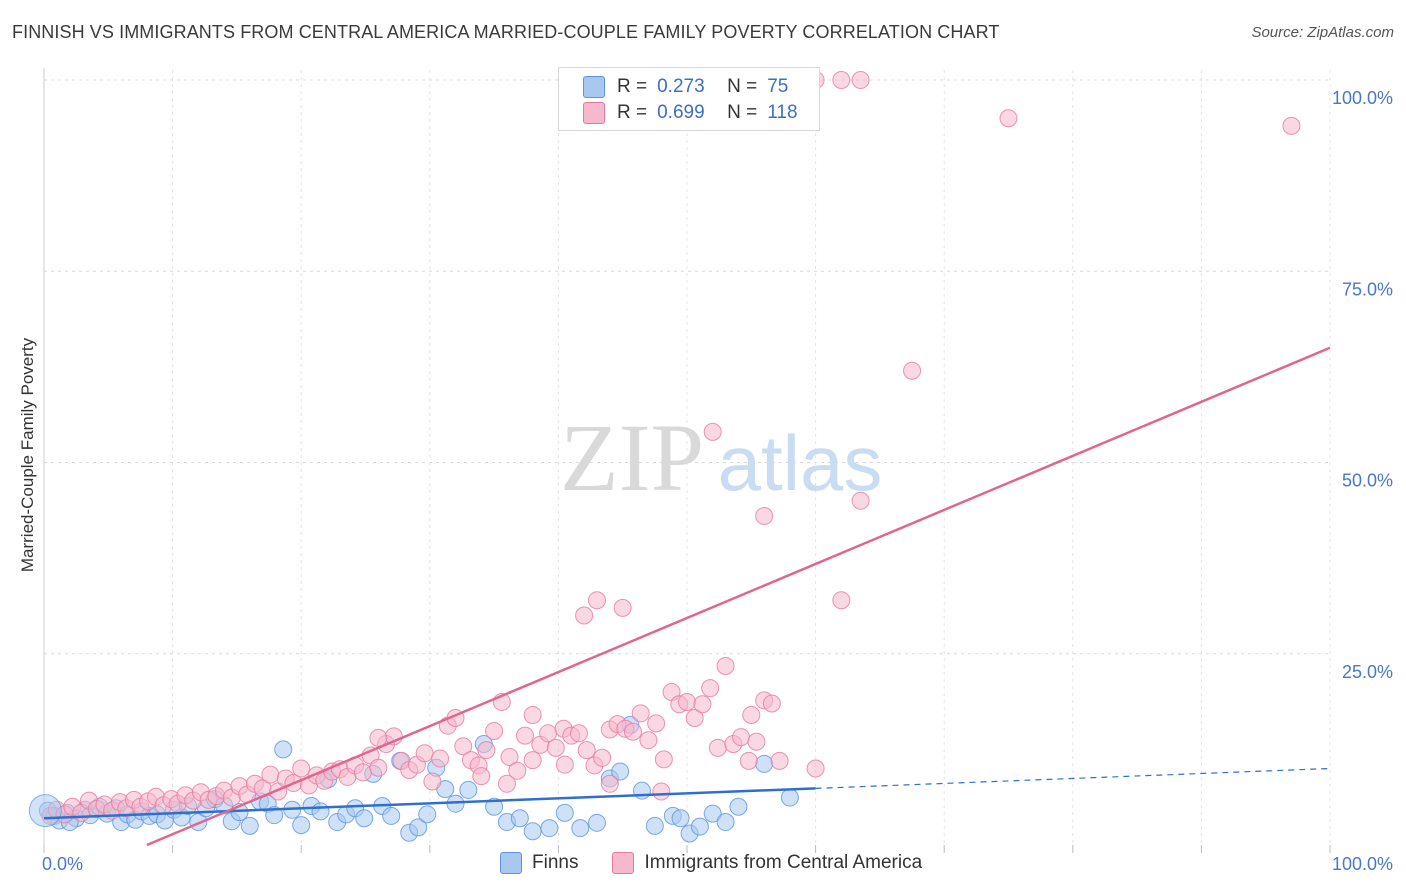 Image resolution: width=1406 pixels, height=892 pixels. Describe the element at coordinates (45, 811) in the screenshot. I see `finns-point-large` at that location.